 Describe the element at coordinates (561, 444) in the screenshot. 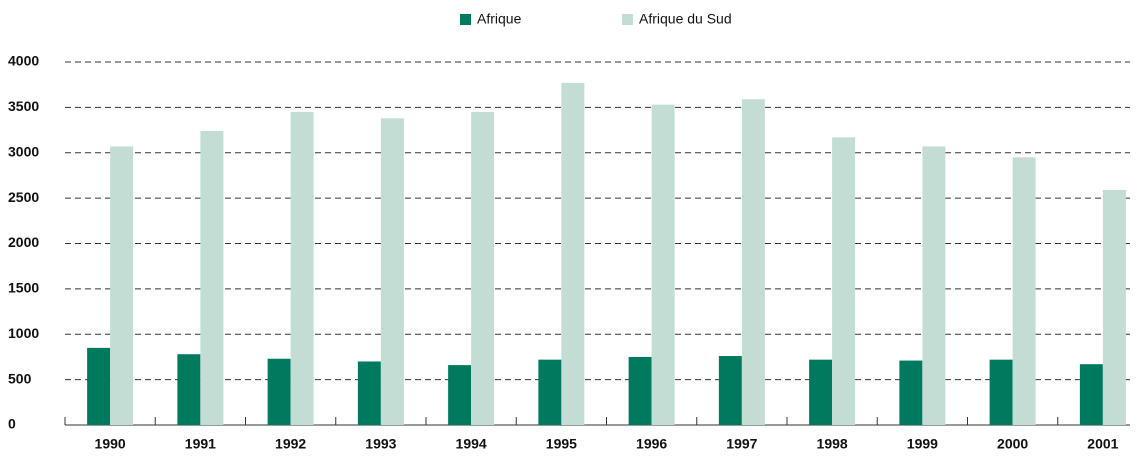

I see `x-tick-label: 1995` at that location.